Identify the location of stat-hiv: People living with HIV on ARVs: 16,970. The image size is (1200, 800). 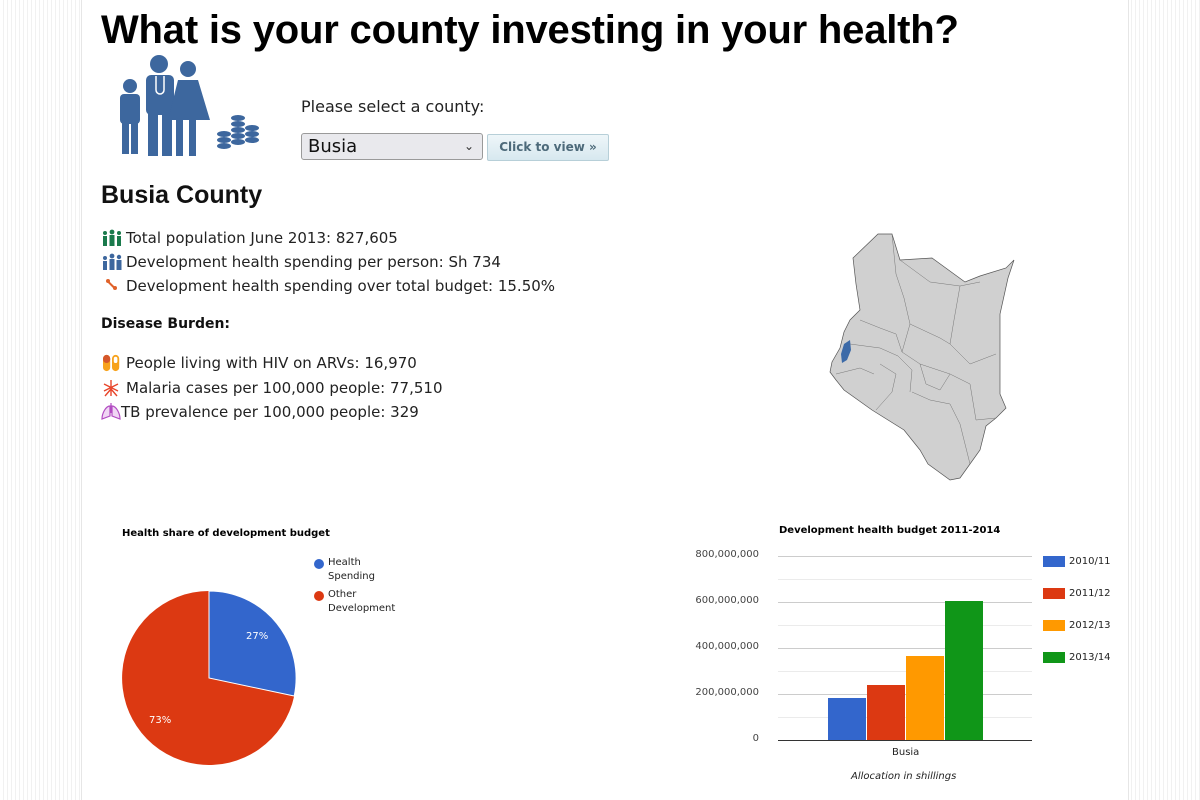
(259, 363).